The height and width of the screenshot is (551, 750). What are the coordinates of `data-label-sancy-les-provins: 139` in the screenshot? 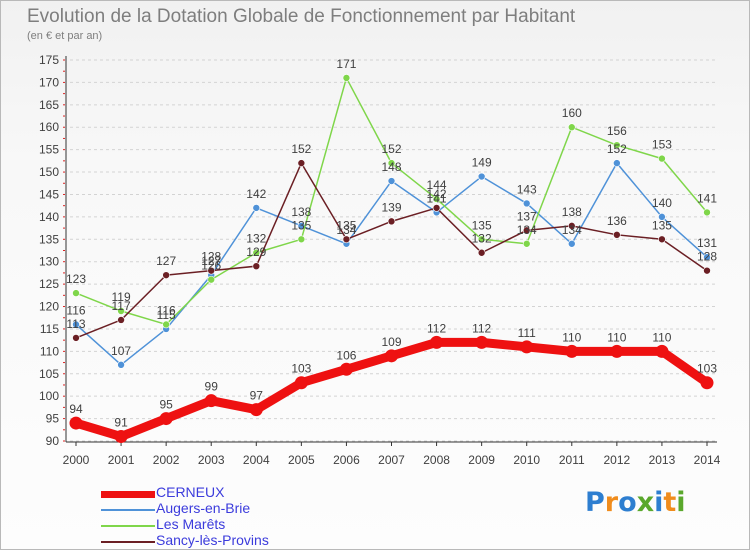 It's located at (391, 207).